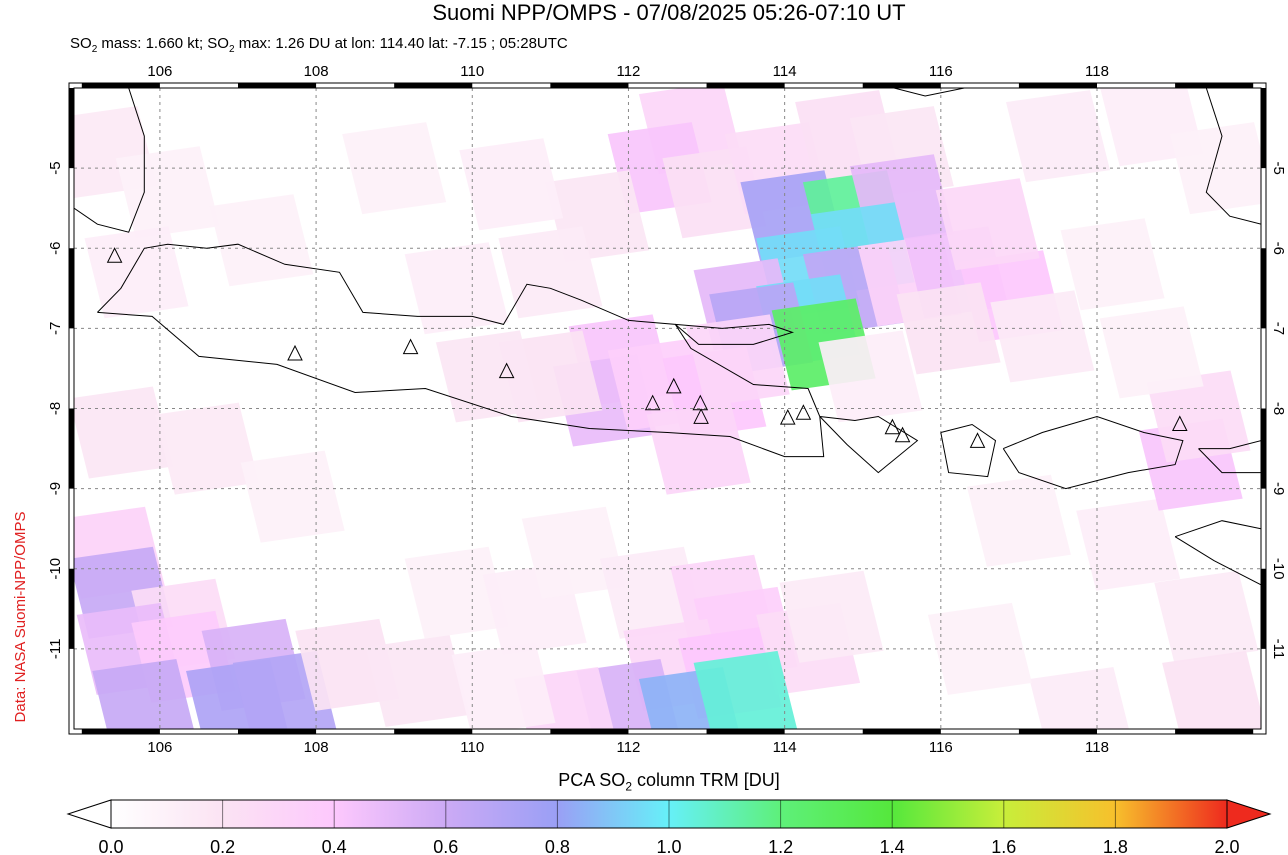 This screenshot has height=855, width=1288. Describe the element at coordinates (628, 786) in the screenshot. I see `colorbar-title-sub: 2` at that location.